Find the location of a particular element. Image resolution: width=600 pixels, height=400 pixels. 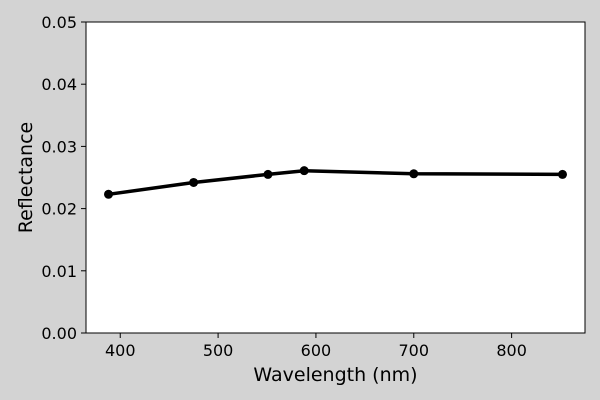

y-tick-label: 0.04 is located at coordinates (59, 84).